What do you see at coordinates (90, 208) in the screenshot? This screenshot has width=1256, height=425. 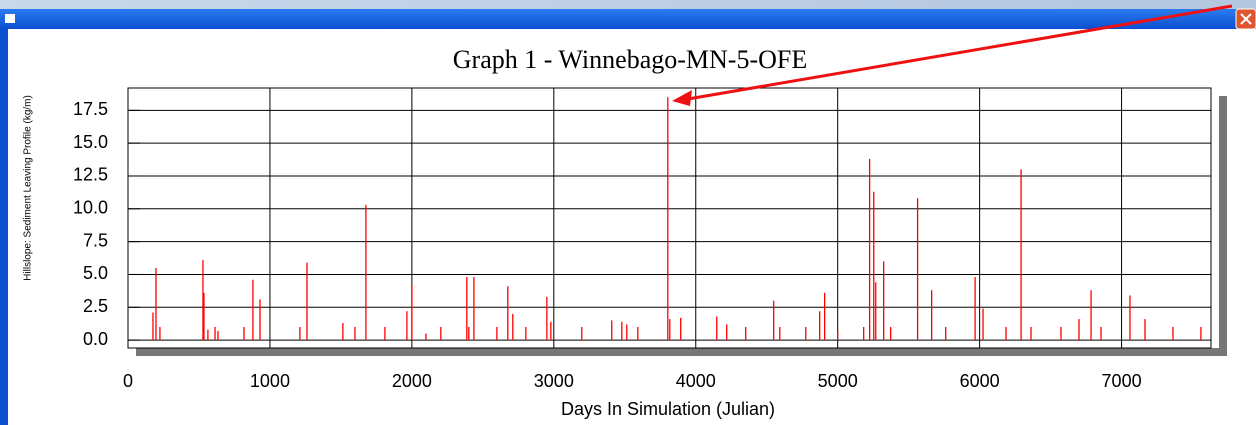 I see `y-tick-label: 10.0` at bounding box center [90, 208].